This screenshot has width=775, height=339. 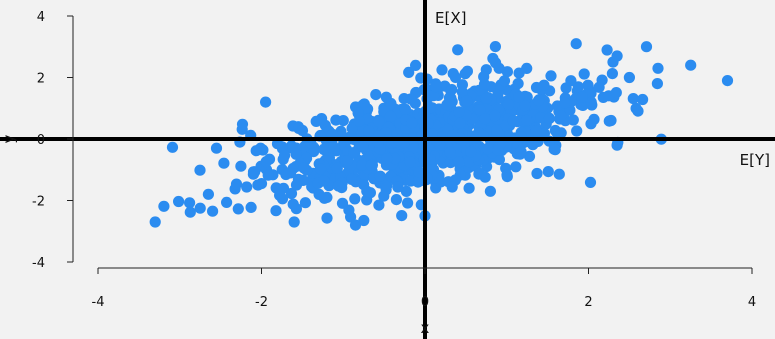 I want to click on x-axis: -4 -2 0 2 4, so click(x=424, y=288).